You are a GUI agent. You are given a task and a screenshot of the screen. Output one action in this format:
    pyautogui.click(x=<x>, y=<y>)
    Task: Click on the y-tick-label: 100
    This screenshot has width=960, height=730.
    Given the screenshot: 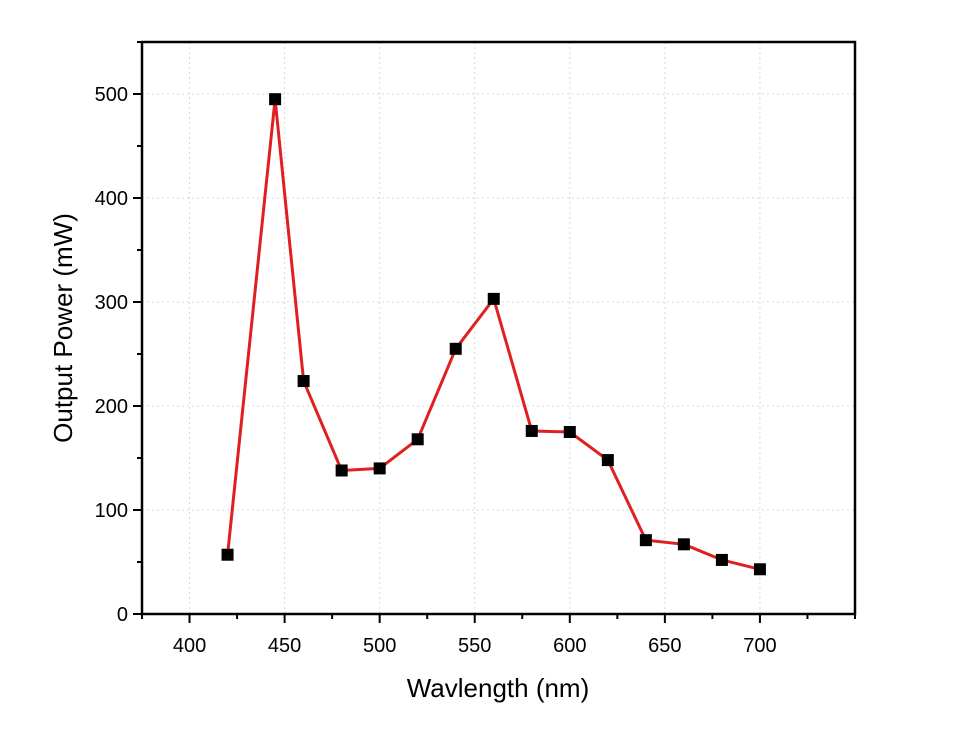 What is the action you would take?
    pyautogui.click(x=111, y=511)
    